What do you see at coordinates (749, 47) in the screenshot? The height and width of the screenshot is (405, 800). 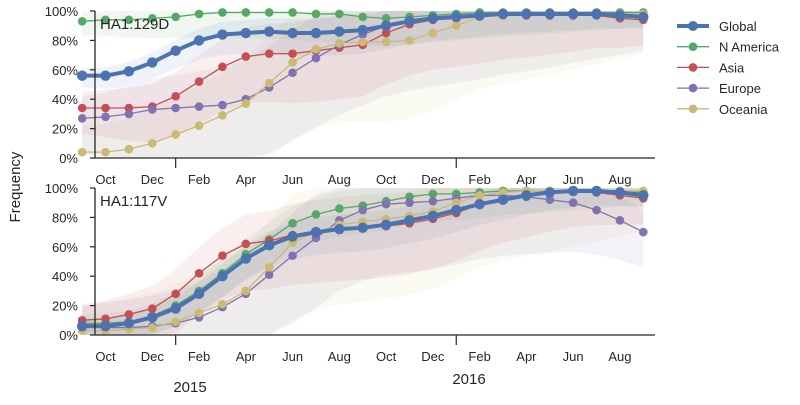 I see `legend-label: N America` at bounding box center [749, 47].